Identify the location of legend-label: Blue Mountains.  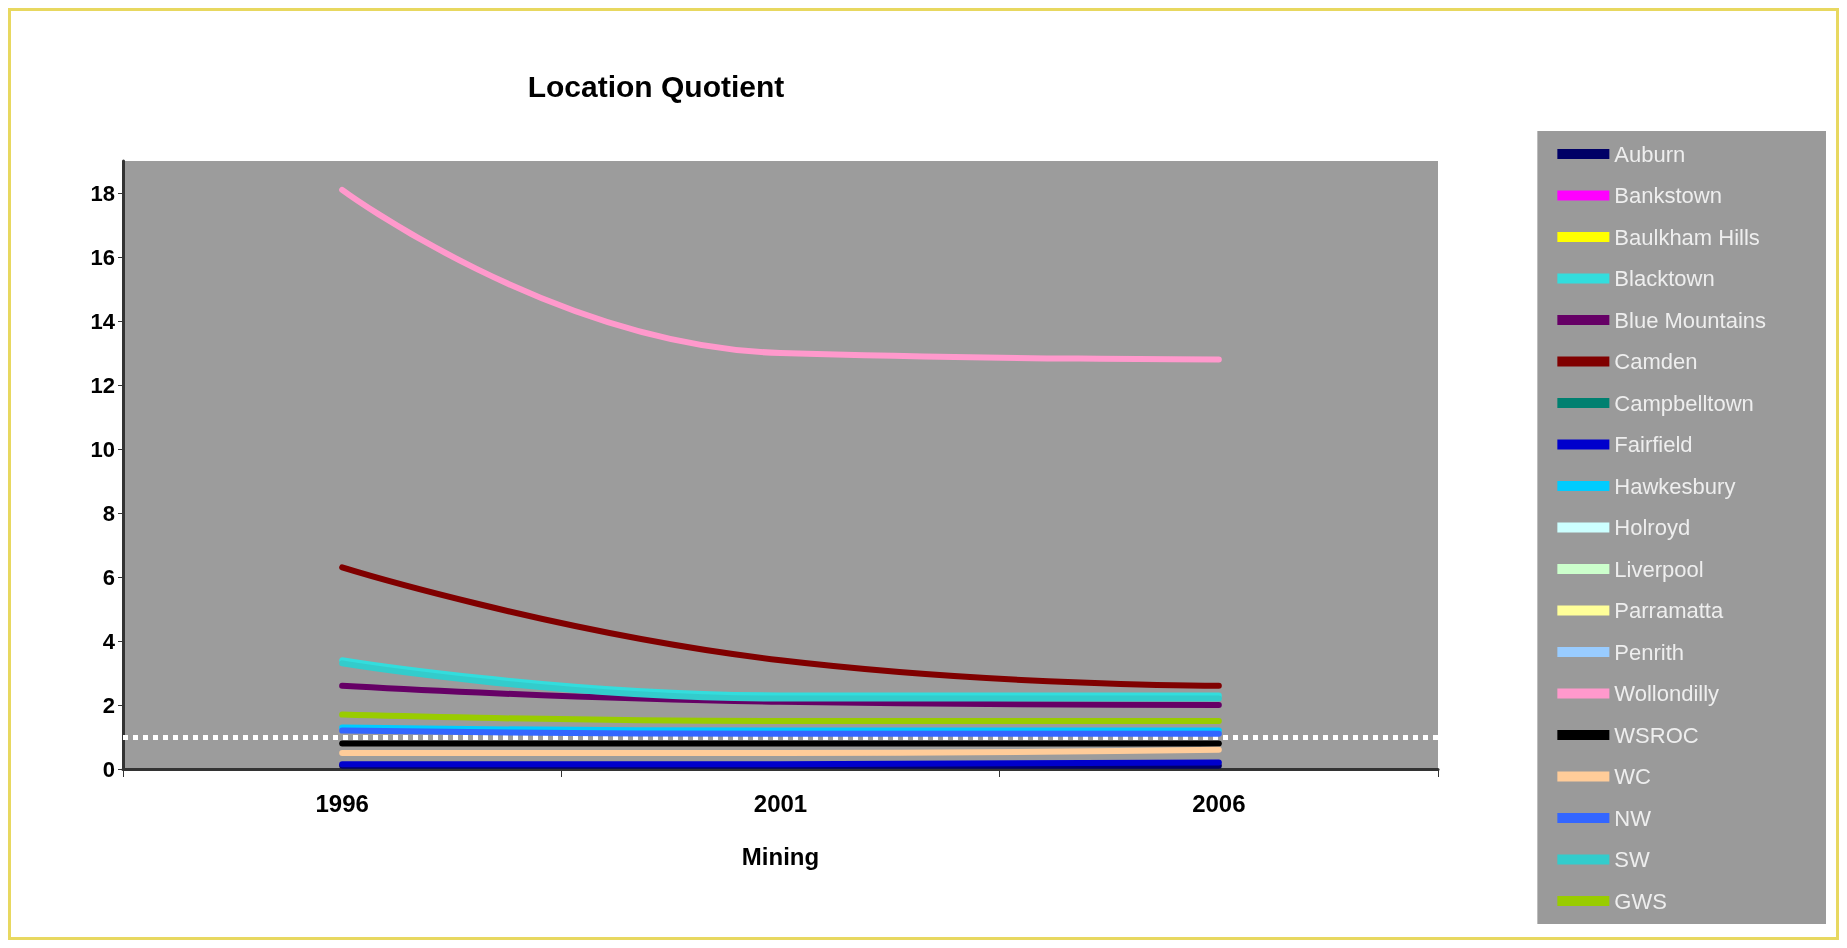
(1690, 320).